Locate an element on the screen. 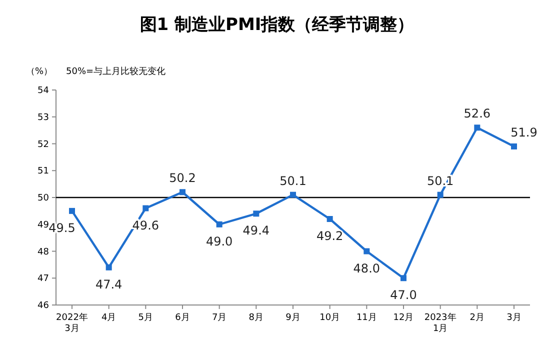 This screenshot has height=349, width=554. chart-title: 图1 制造业PMI指数（经季节调整） is located at coordinates (277, 25).